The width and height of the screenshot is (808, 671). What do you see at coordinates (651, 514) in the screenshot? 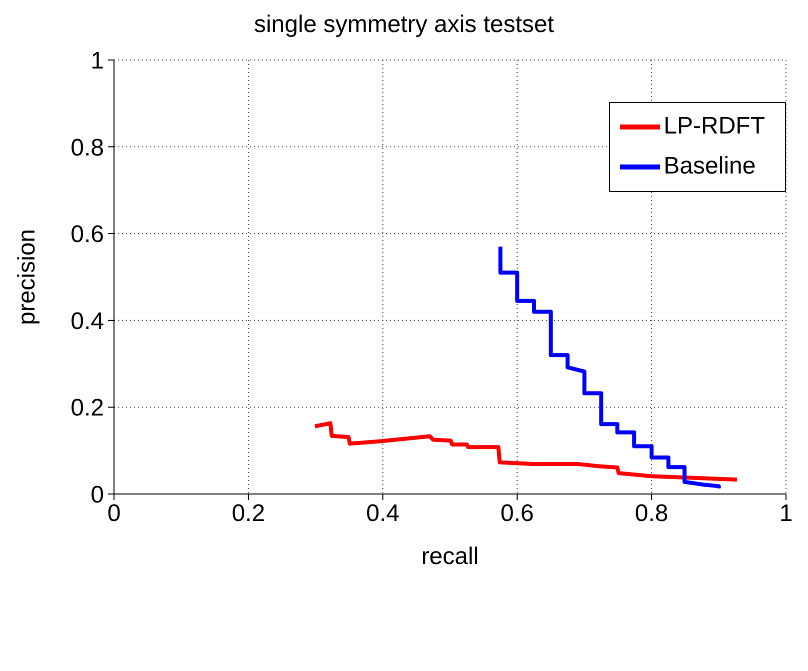
I see `x-tick-label: 0.8` at bounding box center [651, 514].